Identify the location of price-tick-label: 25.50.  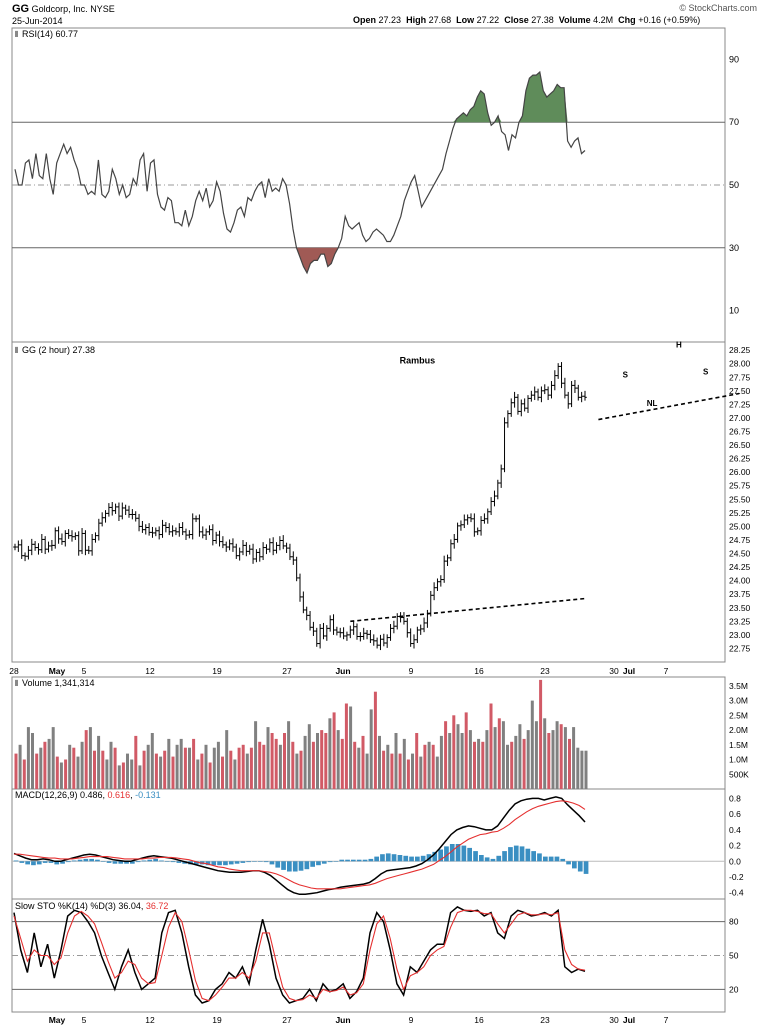
(740, 499).